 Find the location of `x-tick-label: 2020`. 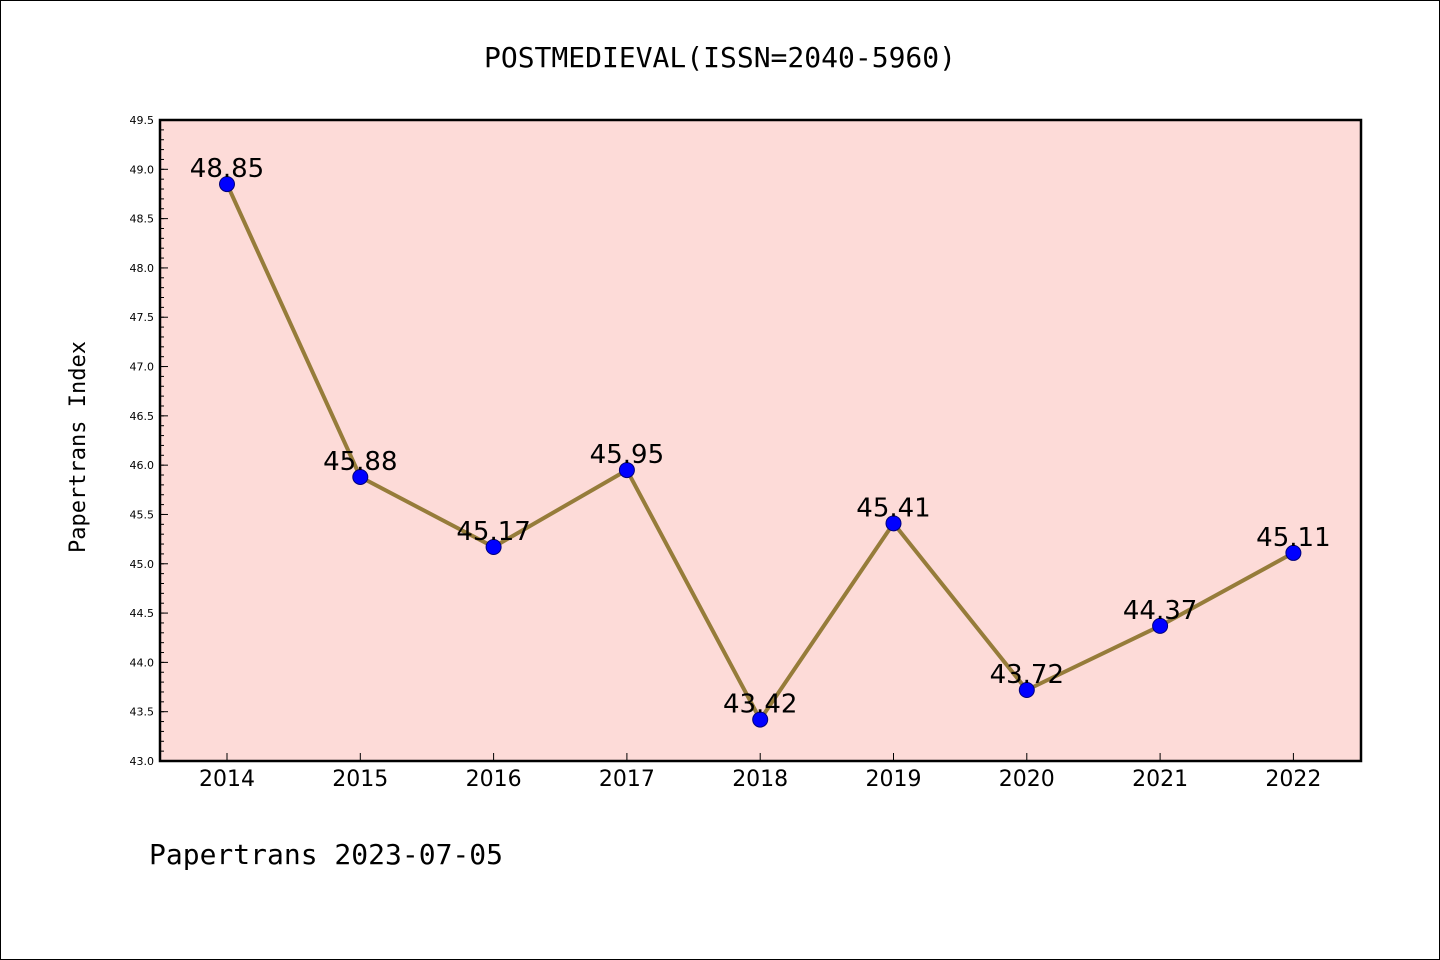

x-tick-label: 2020 is located at coordinates (1027, 779).